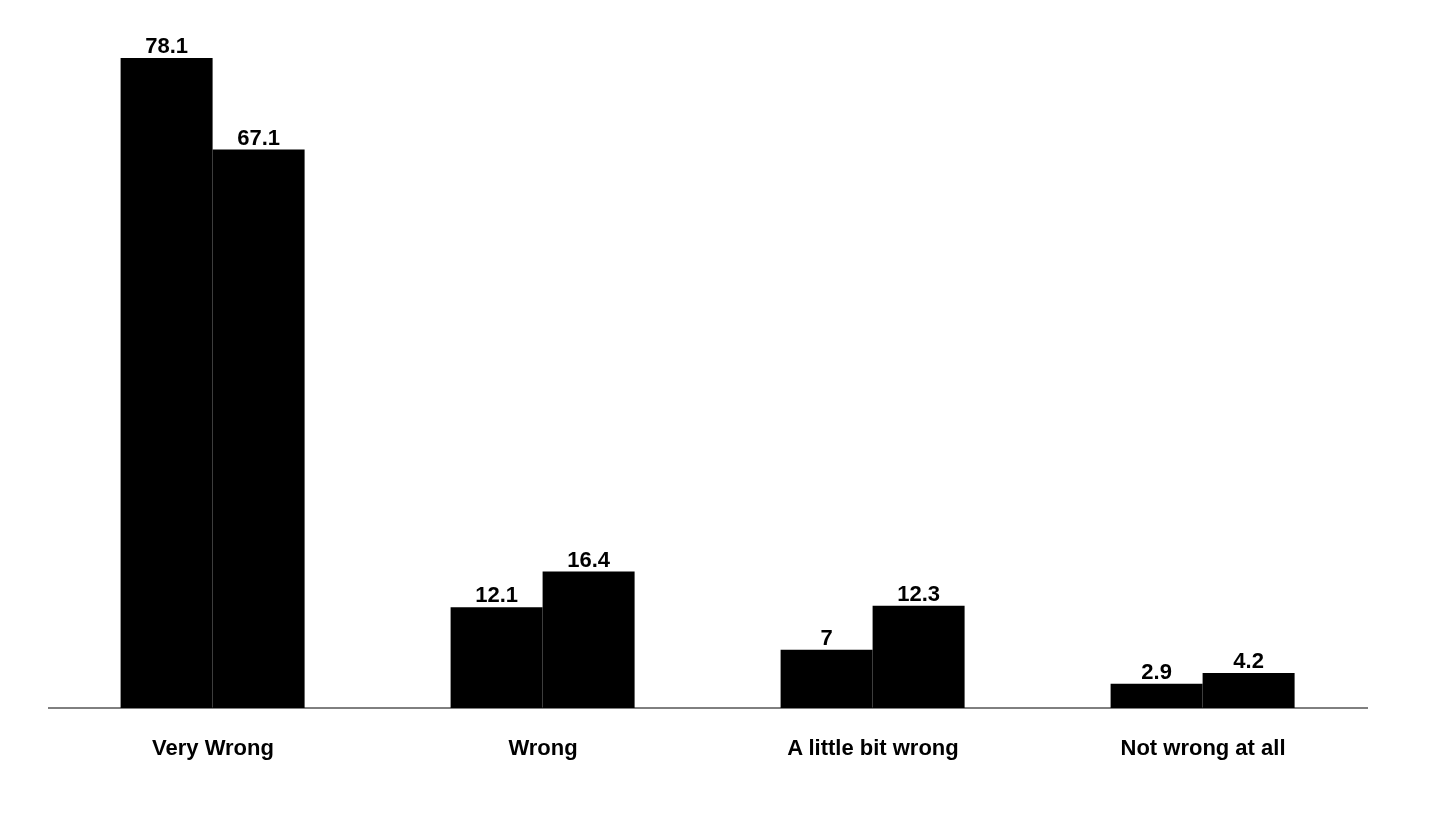  What do you see at coordinates (1203, 747) in the screenshot?
I see `x-tick-label: Not wrong at all` at bounding box center [1203, 747].